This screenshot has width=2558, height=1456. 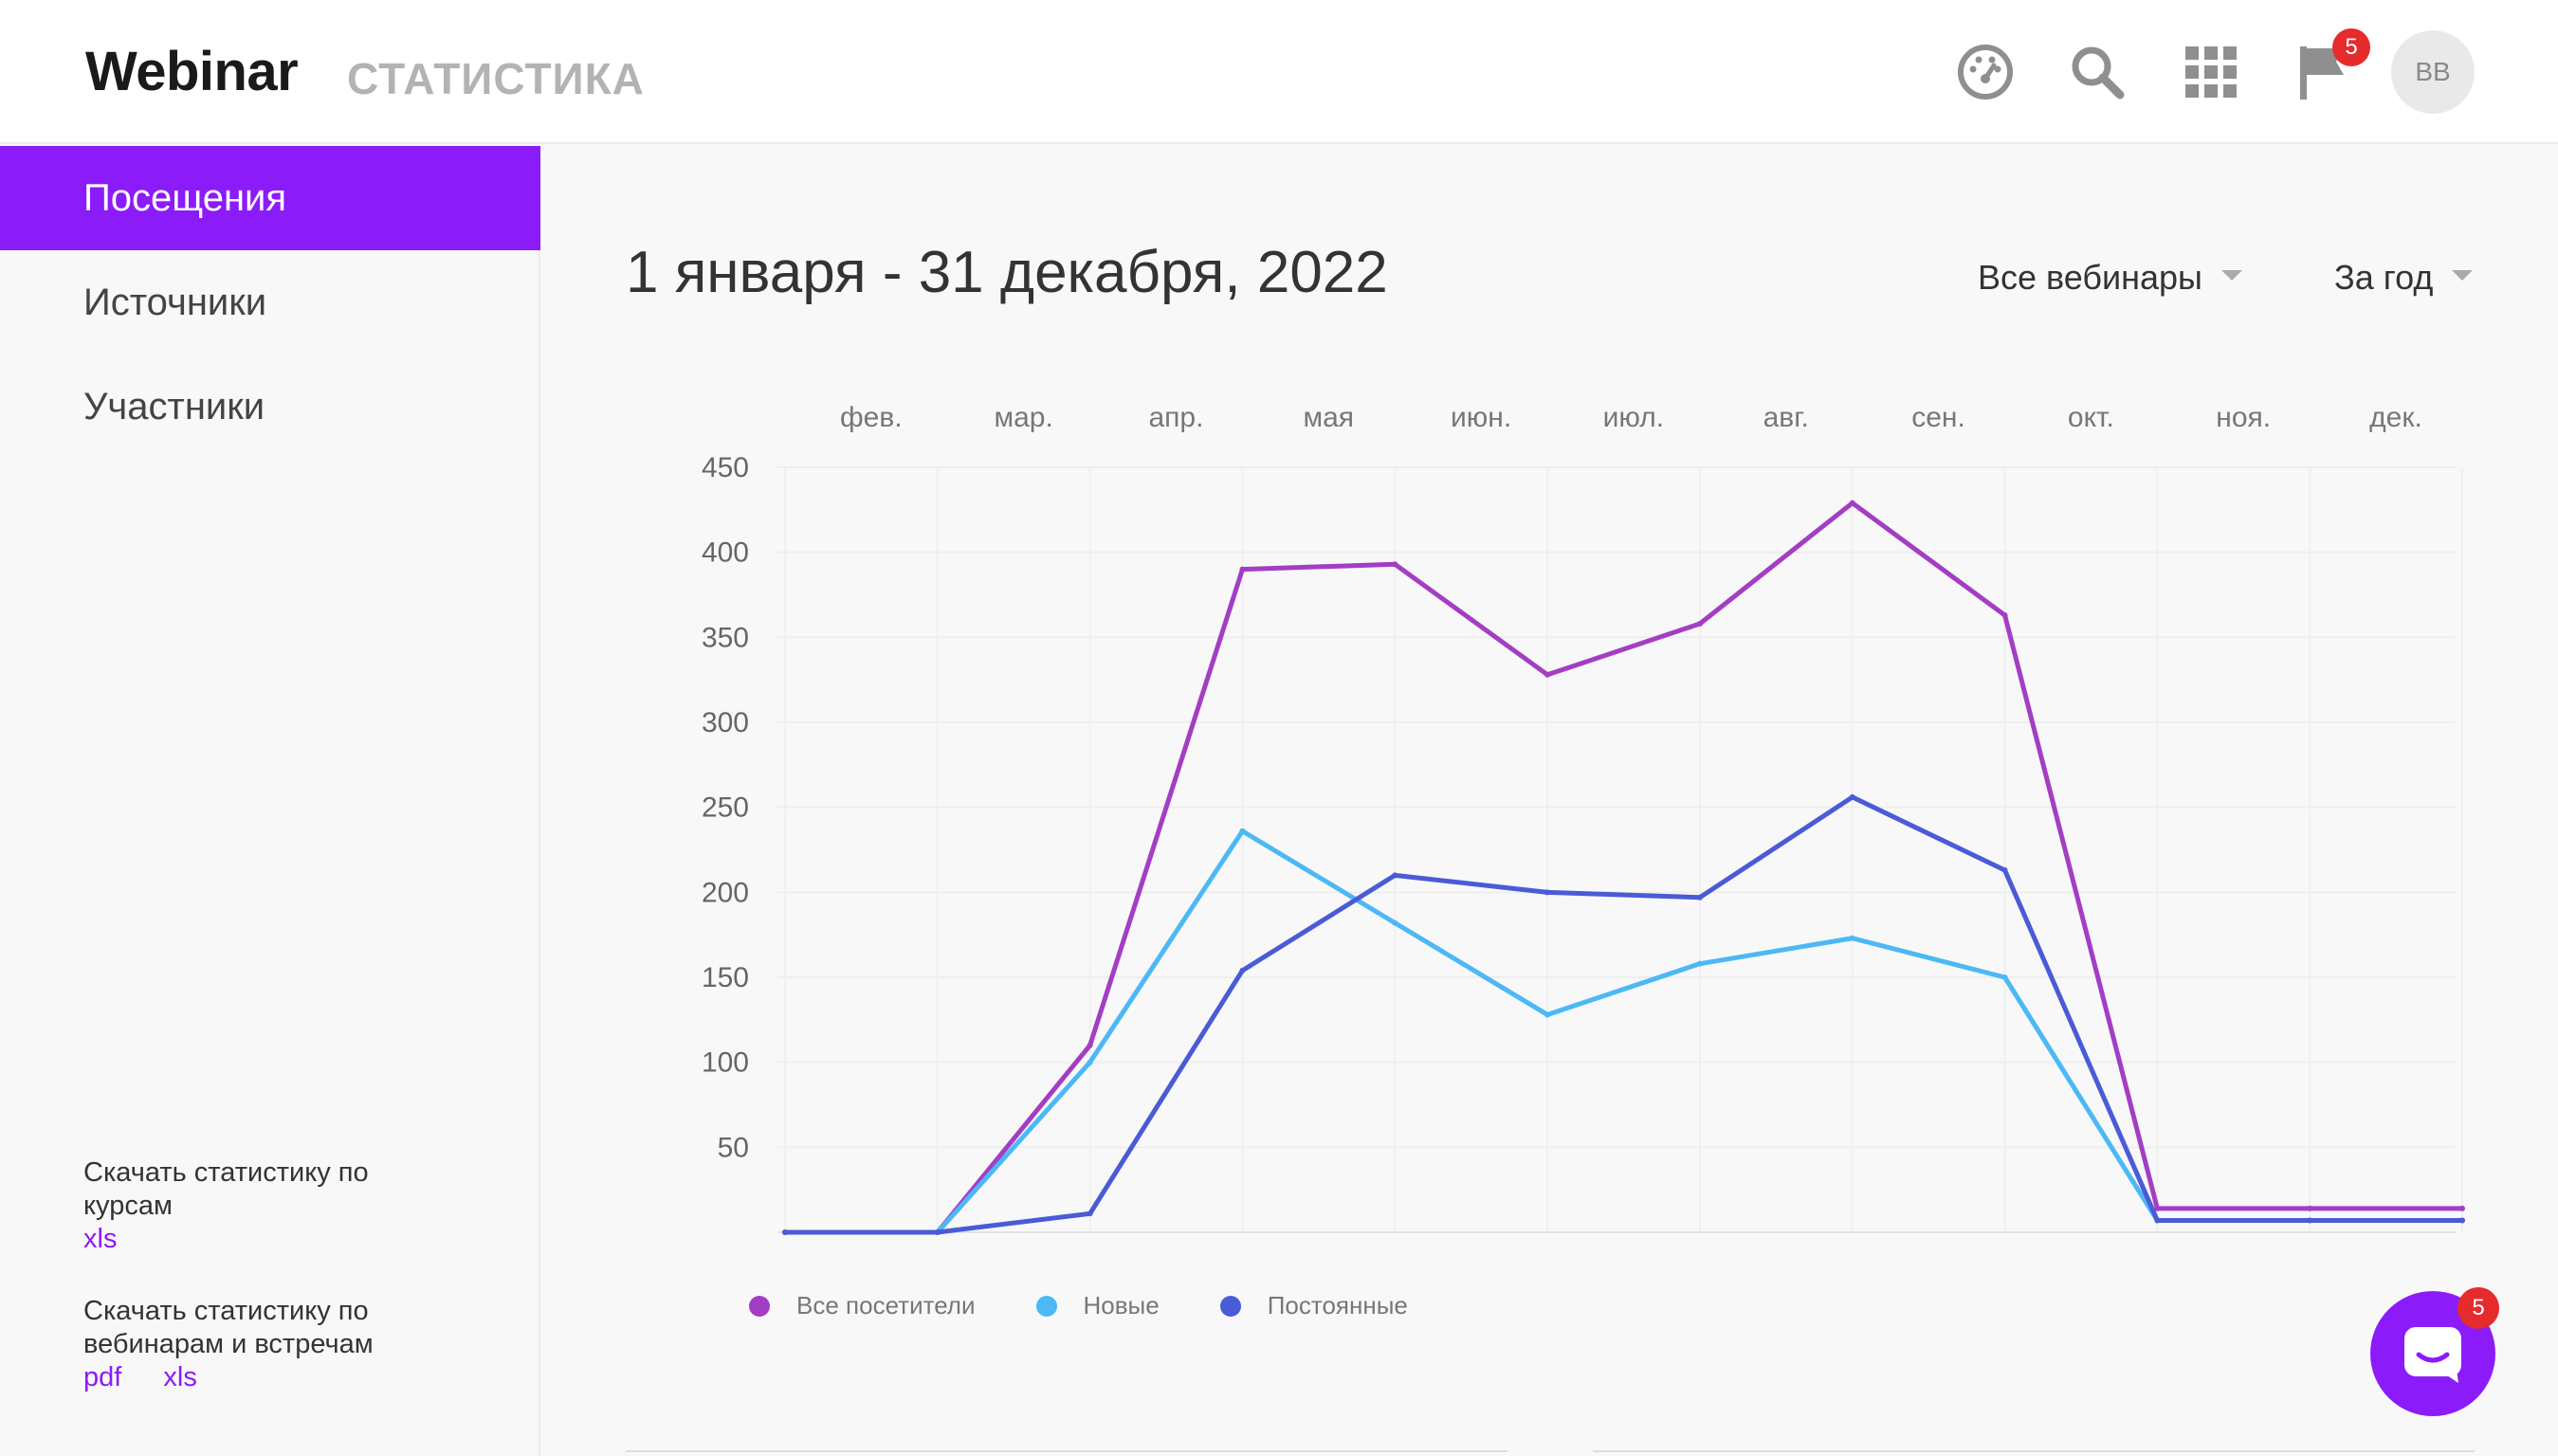 I want to click on legend-item-all: Все посетители, so click(x=862, y=1305).